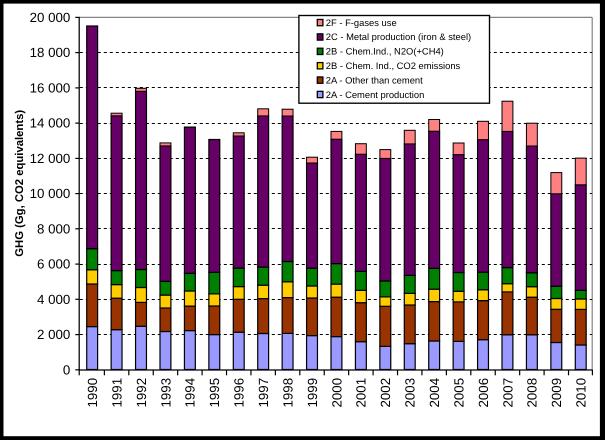 The height and width of the screenshot is (440, 605). Describe the element at coordinates (581, 393) in the screenshot. I see `svg-text: 2010` at that location.